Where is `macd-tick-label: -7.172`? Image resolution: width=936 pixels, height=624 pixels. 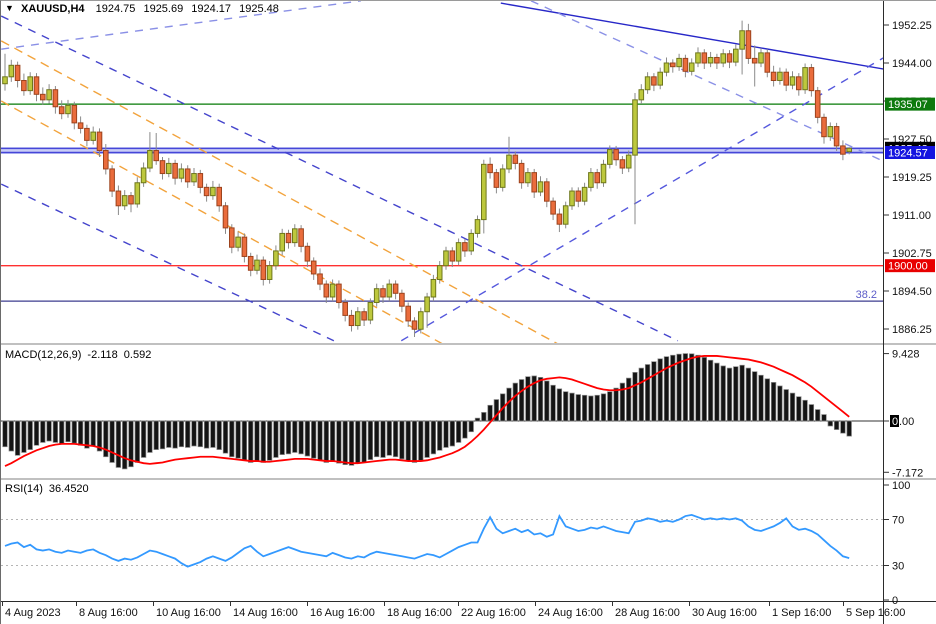
macd-tick-label: -7.172 is located at coordinates (907, 473).